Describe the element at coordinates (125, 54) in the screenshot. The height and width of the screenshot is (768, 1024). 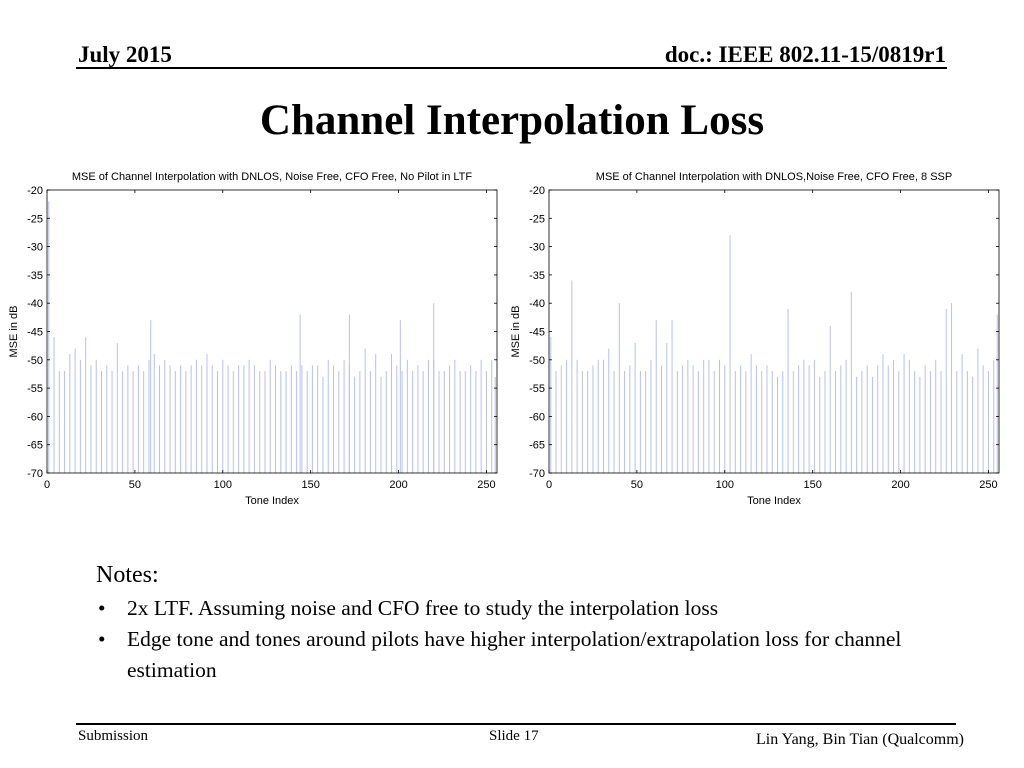
I see `header-date: July 2015` at that location.